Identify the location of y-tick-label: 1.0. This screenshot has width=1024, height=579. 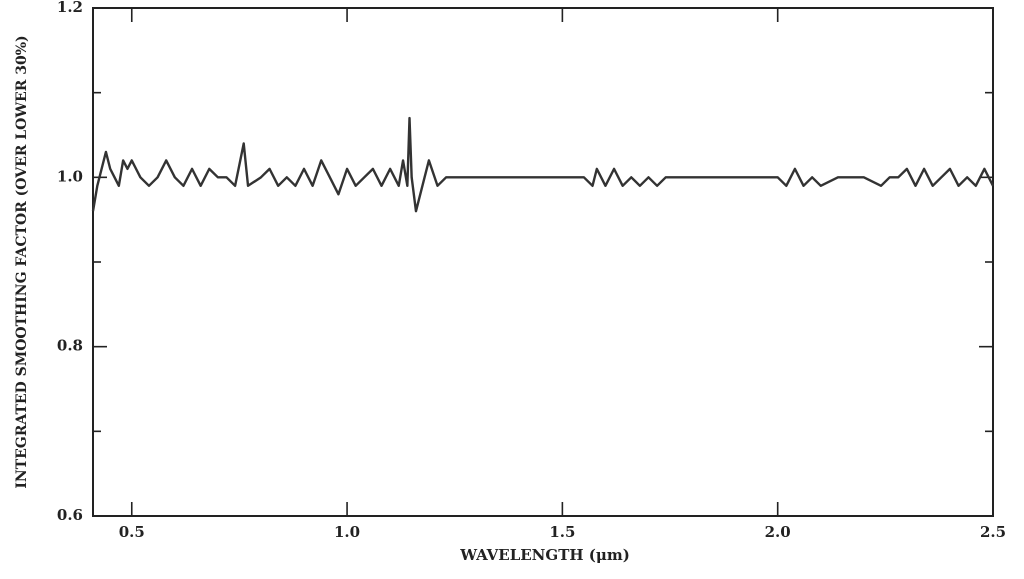
(70, 176).